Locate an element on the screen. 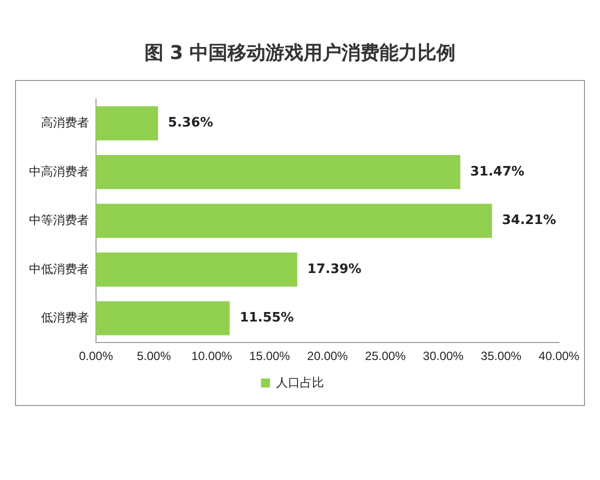 This screenshot has width=600, height=480. x-tick-label: 35.00% is located at coordinates (501, 356).